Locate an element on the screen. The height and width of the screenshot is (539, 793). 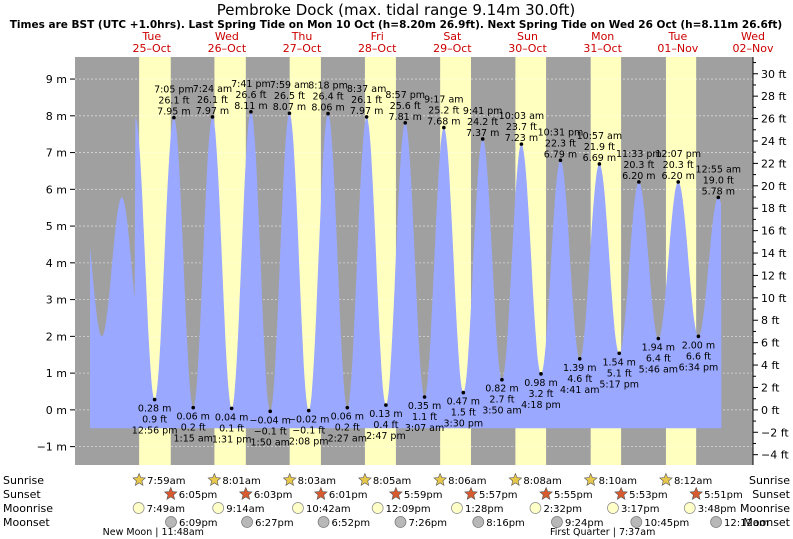
low-tide-feet: 4.6 ft is located at coordinates (579, 379).